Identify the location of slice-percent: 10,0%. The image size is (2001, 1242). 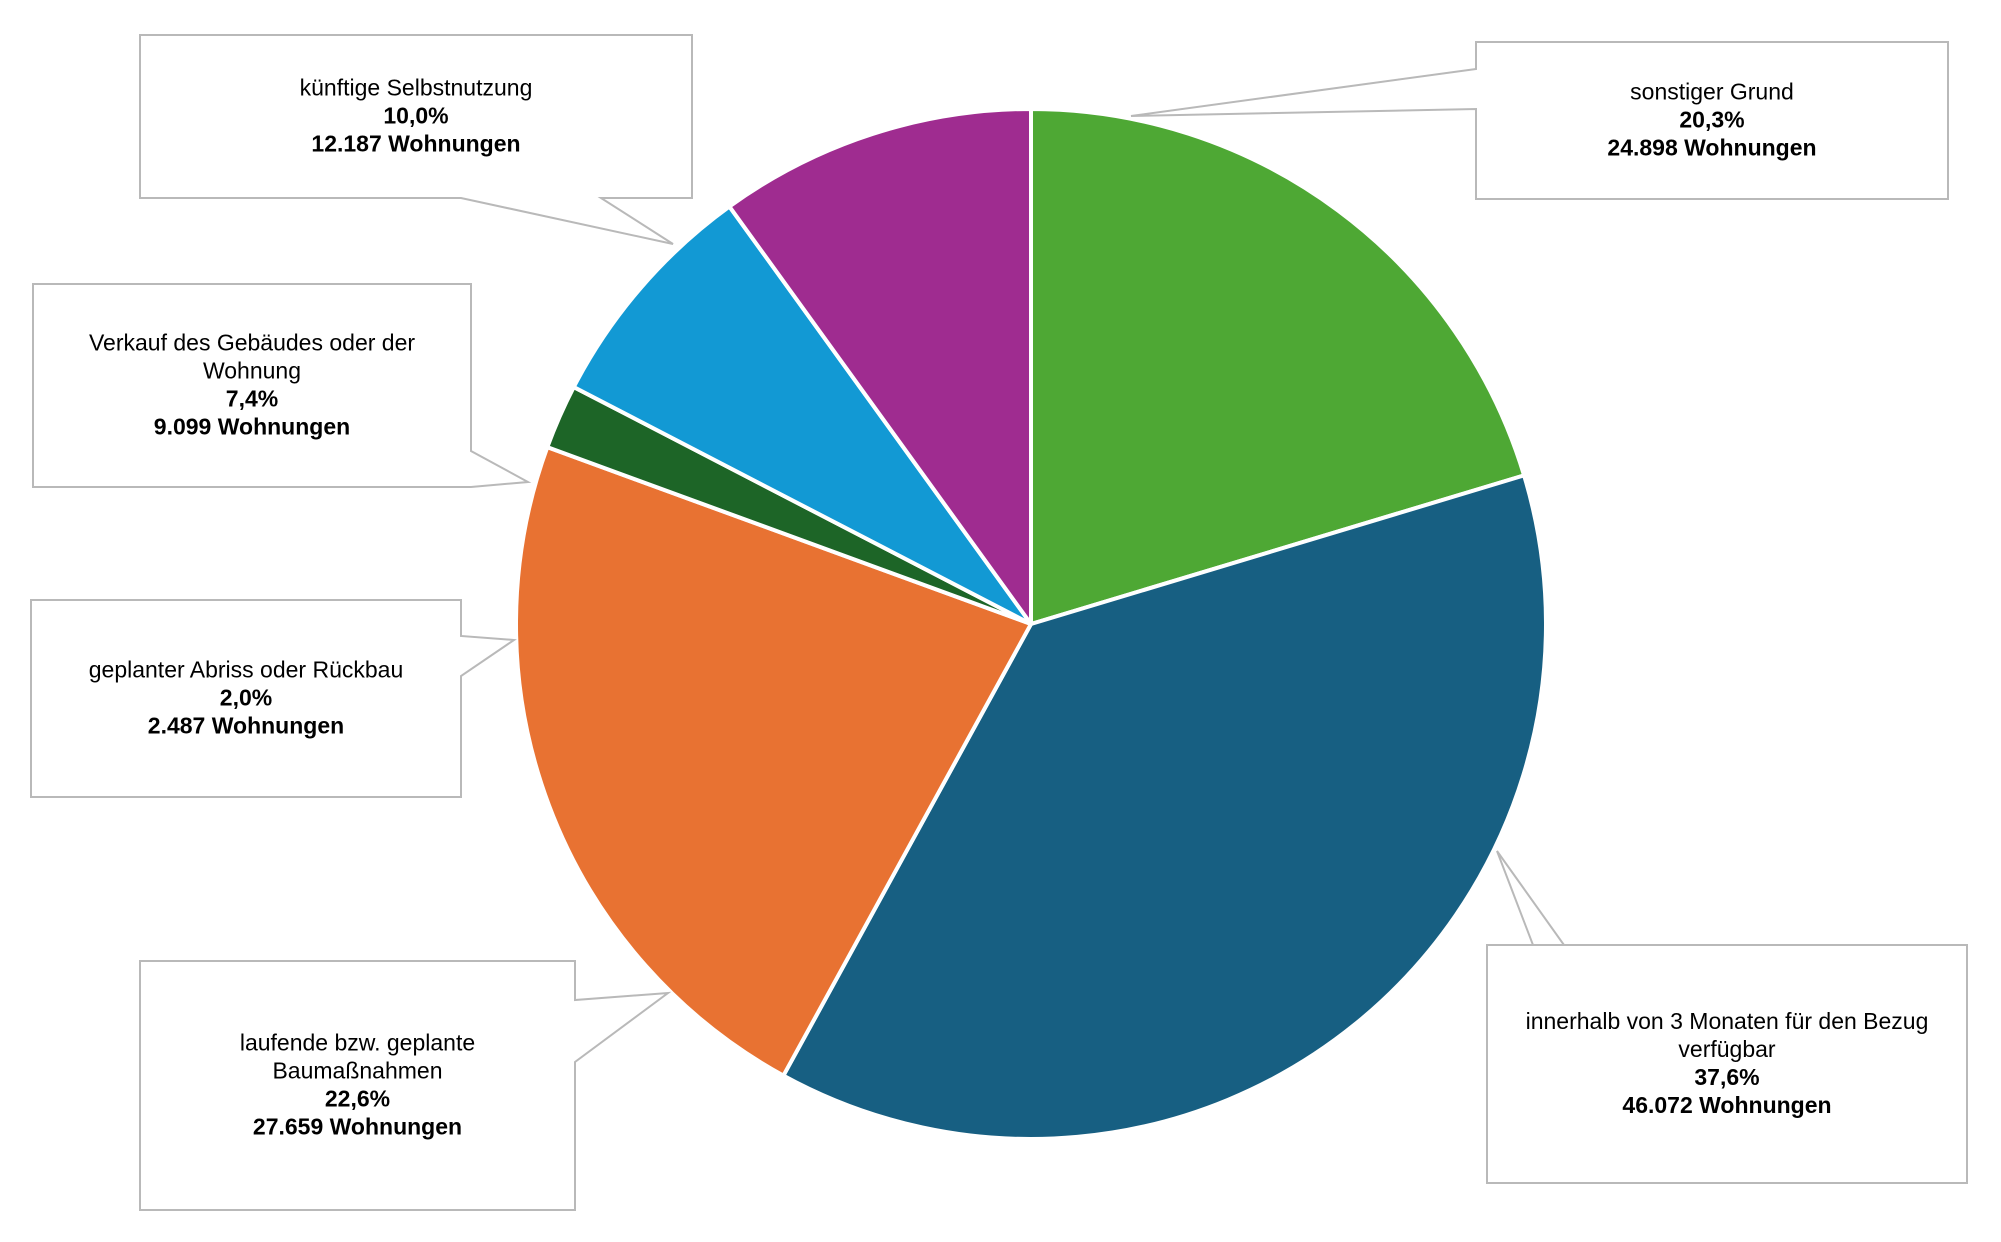
(415, 116).